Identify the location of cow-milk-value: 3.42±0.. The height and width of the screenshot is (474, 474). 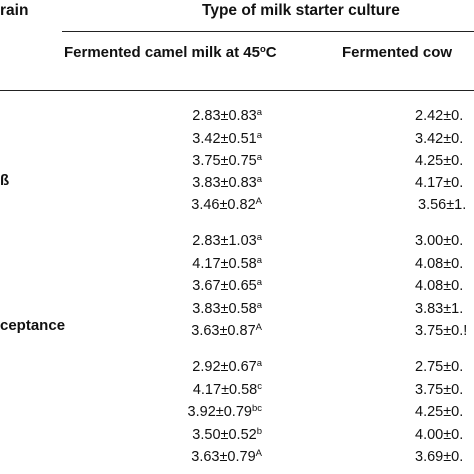
(439, 139).